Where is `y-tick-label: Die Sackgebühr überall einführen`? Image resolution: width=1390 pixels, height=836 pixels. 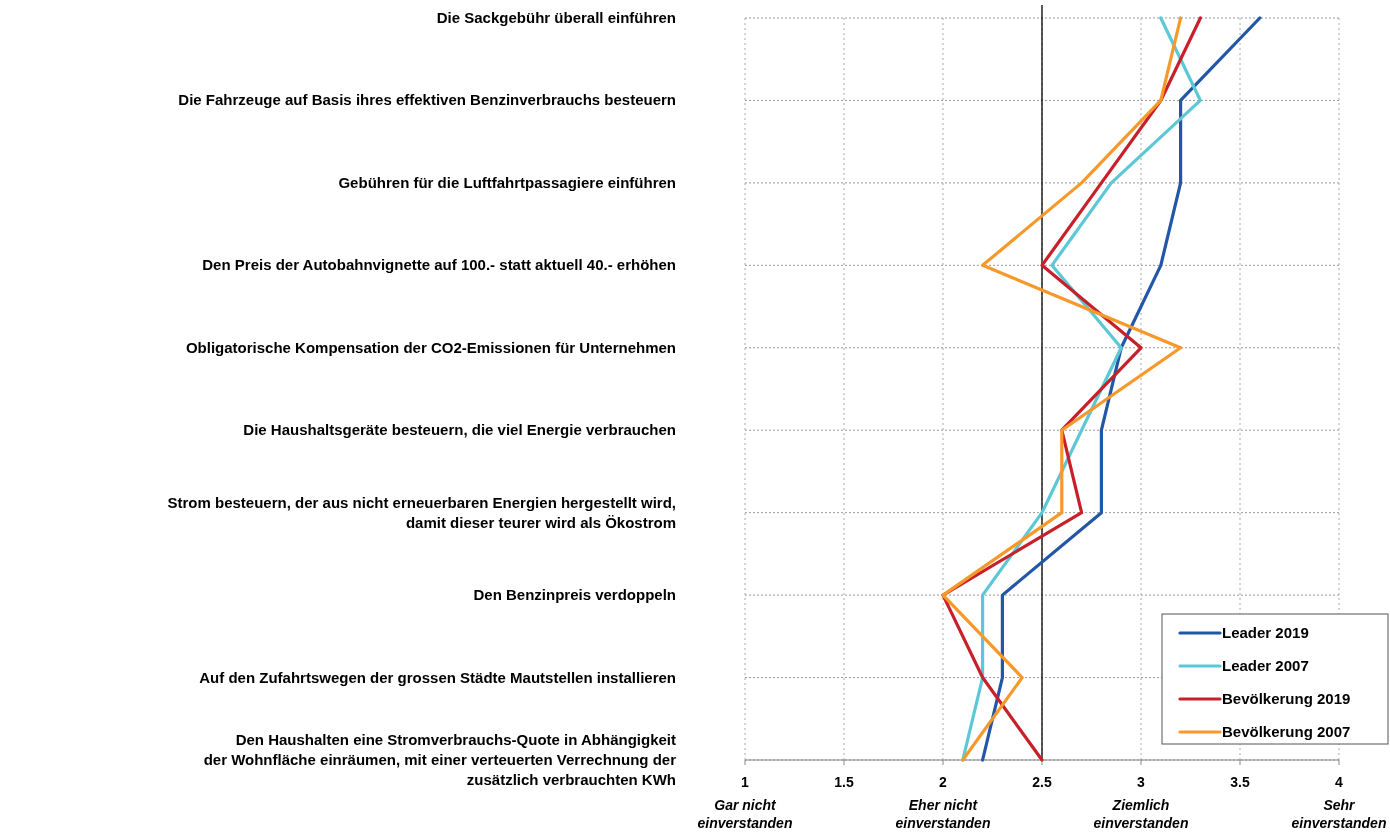
y-tick-label: Die Sackgebühr überall einführen is located at coordinates (556, 17).